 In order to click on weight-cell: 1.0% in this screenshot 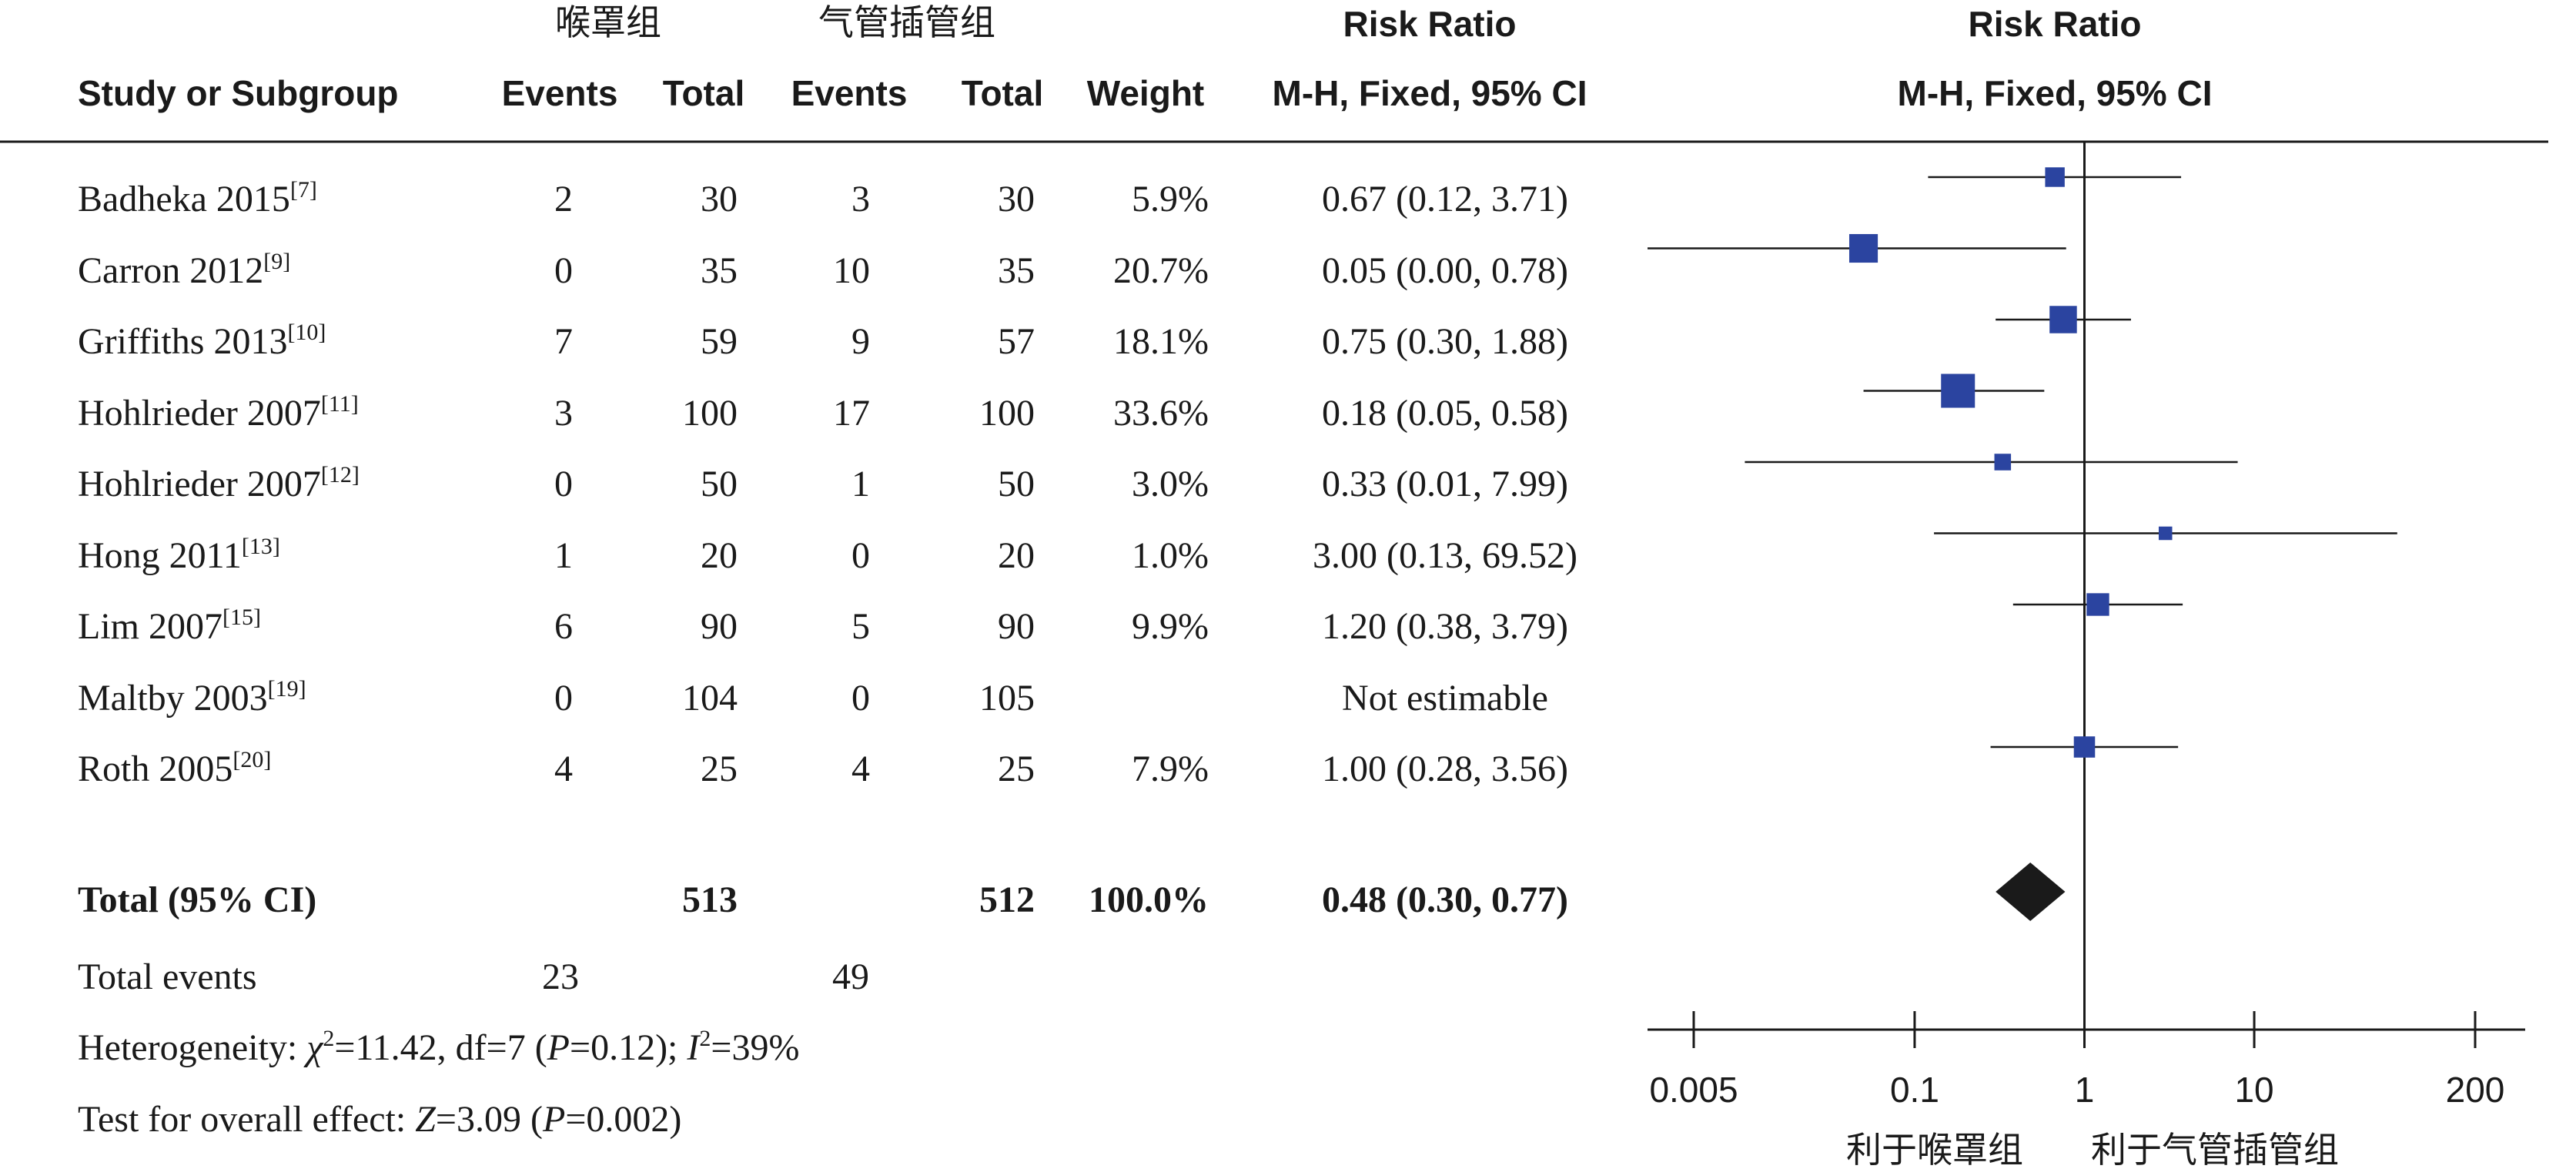, I will do `click(1171, 555)`.